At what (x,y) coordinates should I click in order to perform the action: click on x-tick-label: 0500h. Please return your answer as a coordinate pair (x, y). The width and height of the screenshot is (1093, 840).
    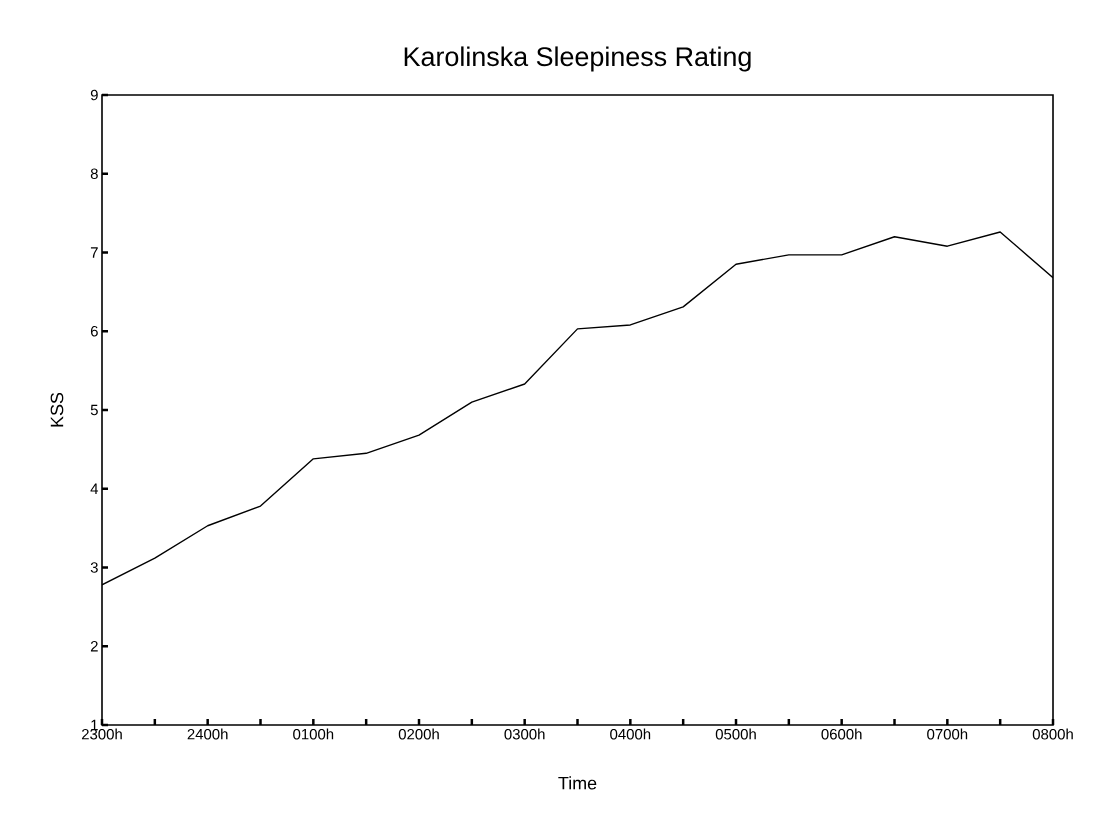
    Looking at the image, I should click on (735, 734).